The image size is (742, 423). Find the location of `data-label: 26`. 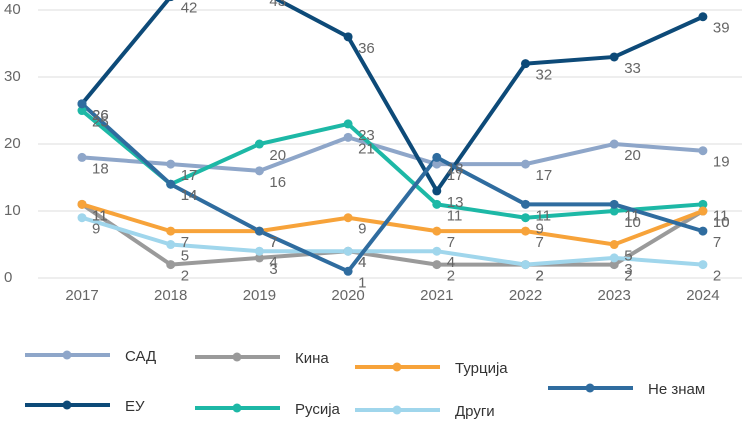

data-label: 26 is located at coordinates (100, 115).